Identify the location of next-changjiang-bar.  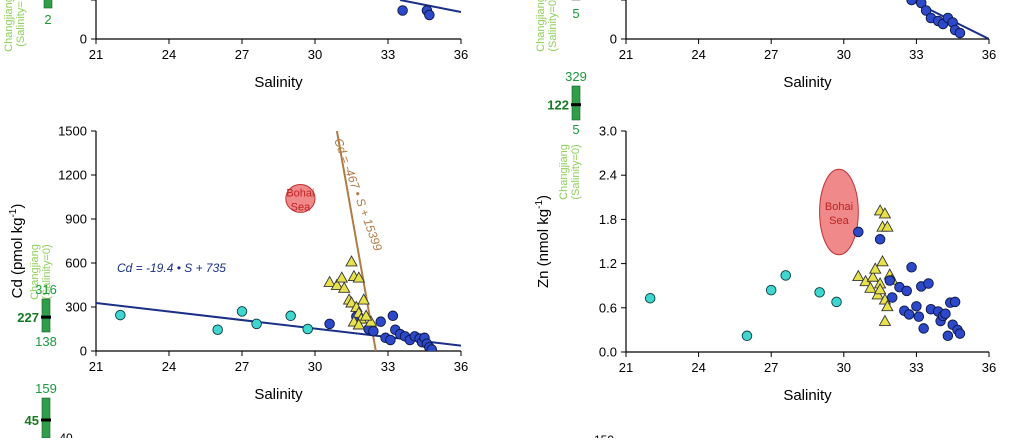
(46, 418).